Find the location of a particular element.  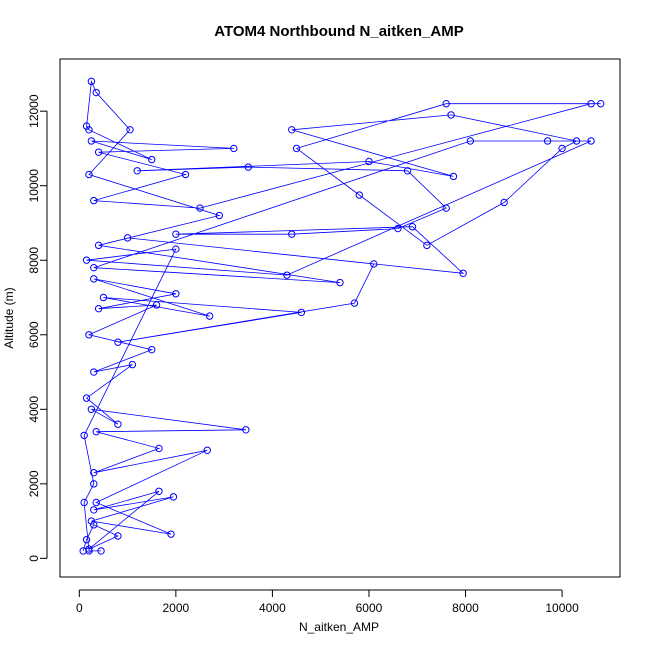

y-axis-label: Altitude (m) is located at coordinates (9, 317).